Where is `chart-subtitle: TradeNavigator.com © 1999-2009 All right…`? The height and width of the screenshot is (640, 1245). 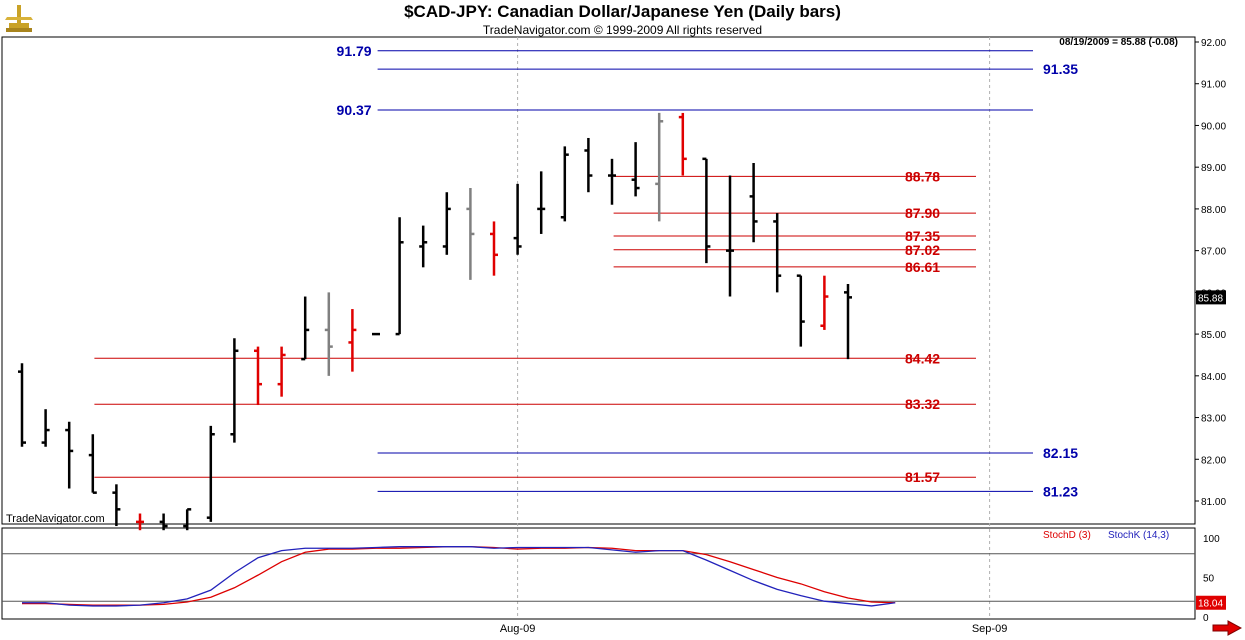 chart-subtitle: TradeNavigator.com © 1999-2009 All right… is located at coordinates (622, 30).